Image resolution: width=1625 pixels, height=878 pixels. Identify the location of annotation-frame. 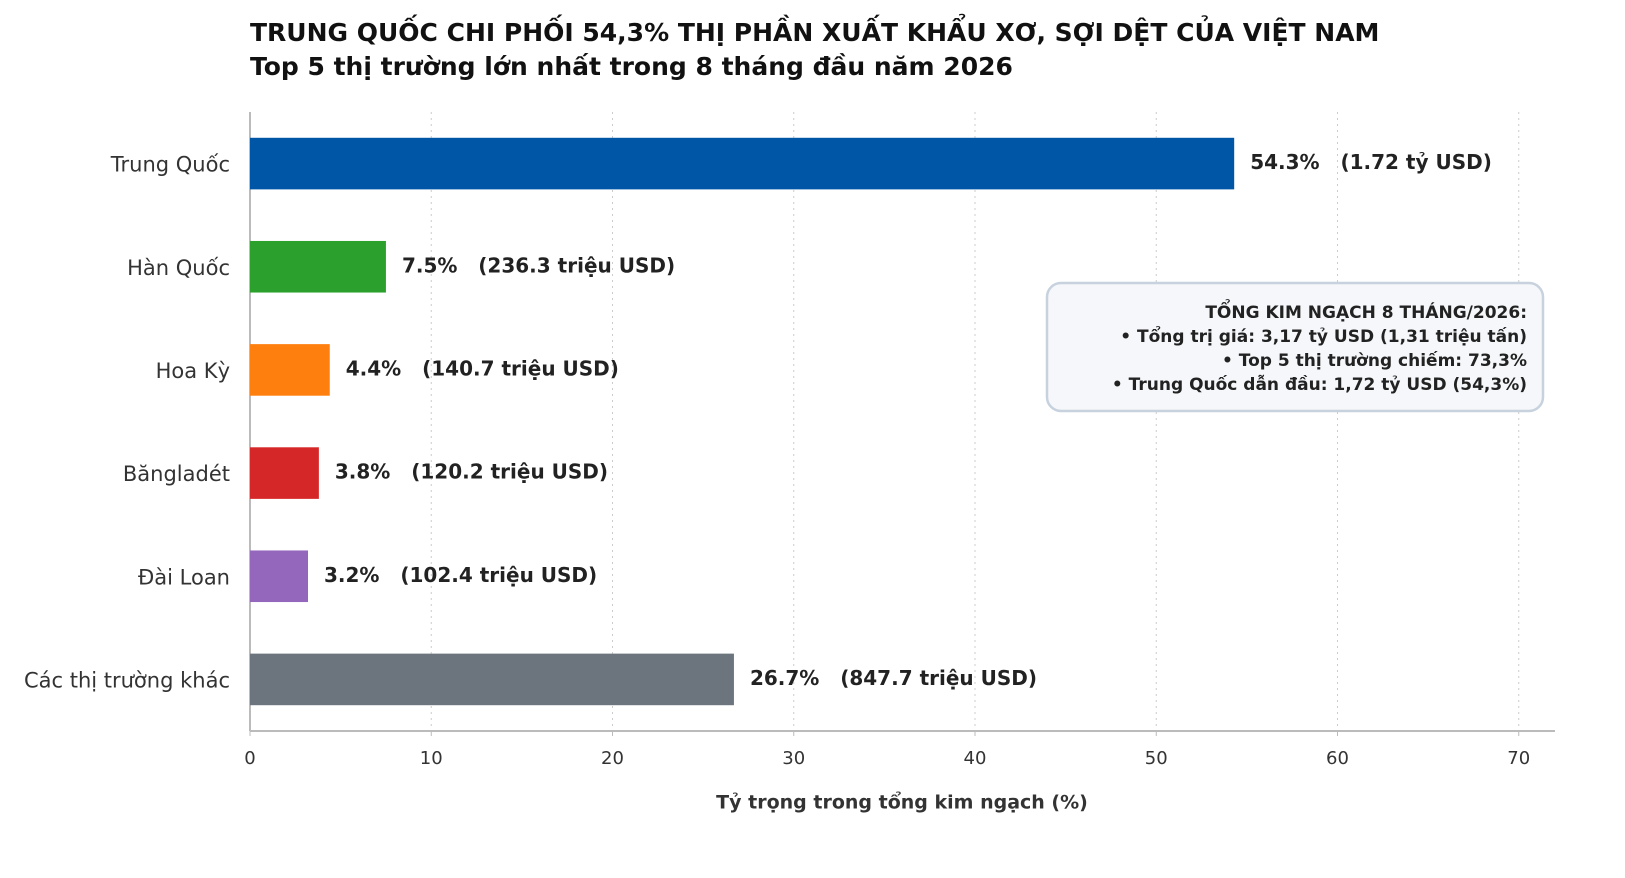
(1295, 347).